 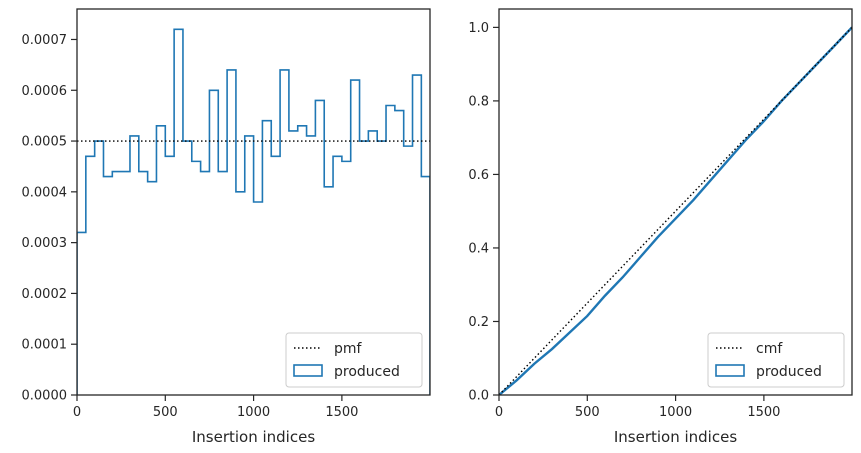 I want to click on y-tick-label: 0.0, so click(x=478, y=396).